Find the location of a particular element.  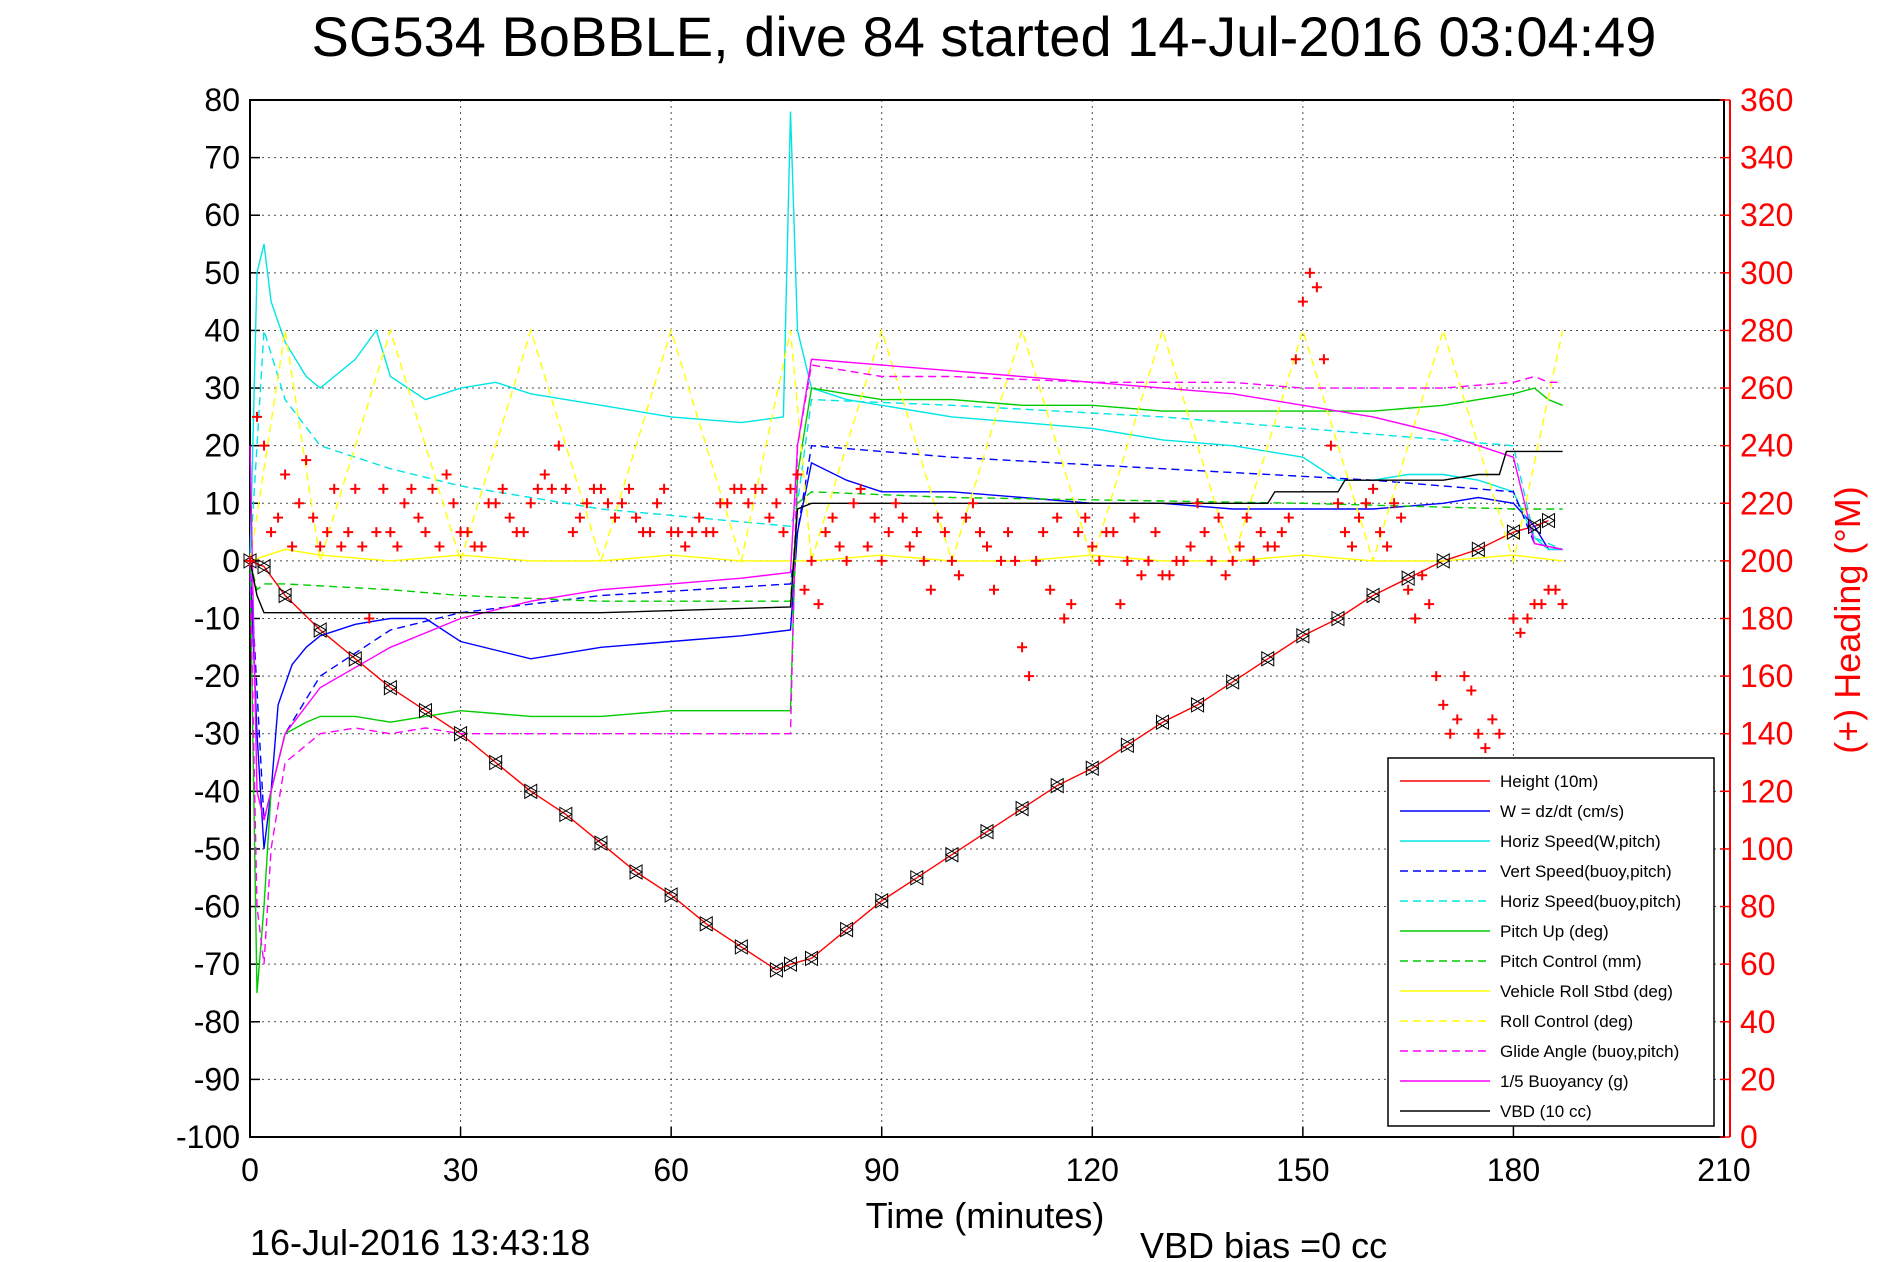

x-tick-label: 90 is located at coordinates (882, 1170).